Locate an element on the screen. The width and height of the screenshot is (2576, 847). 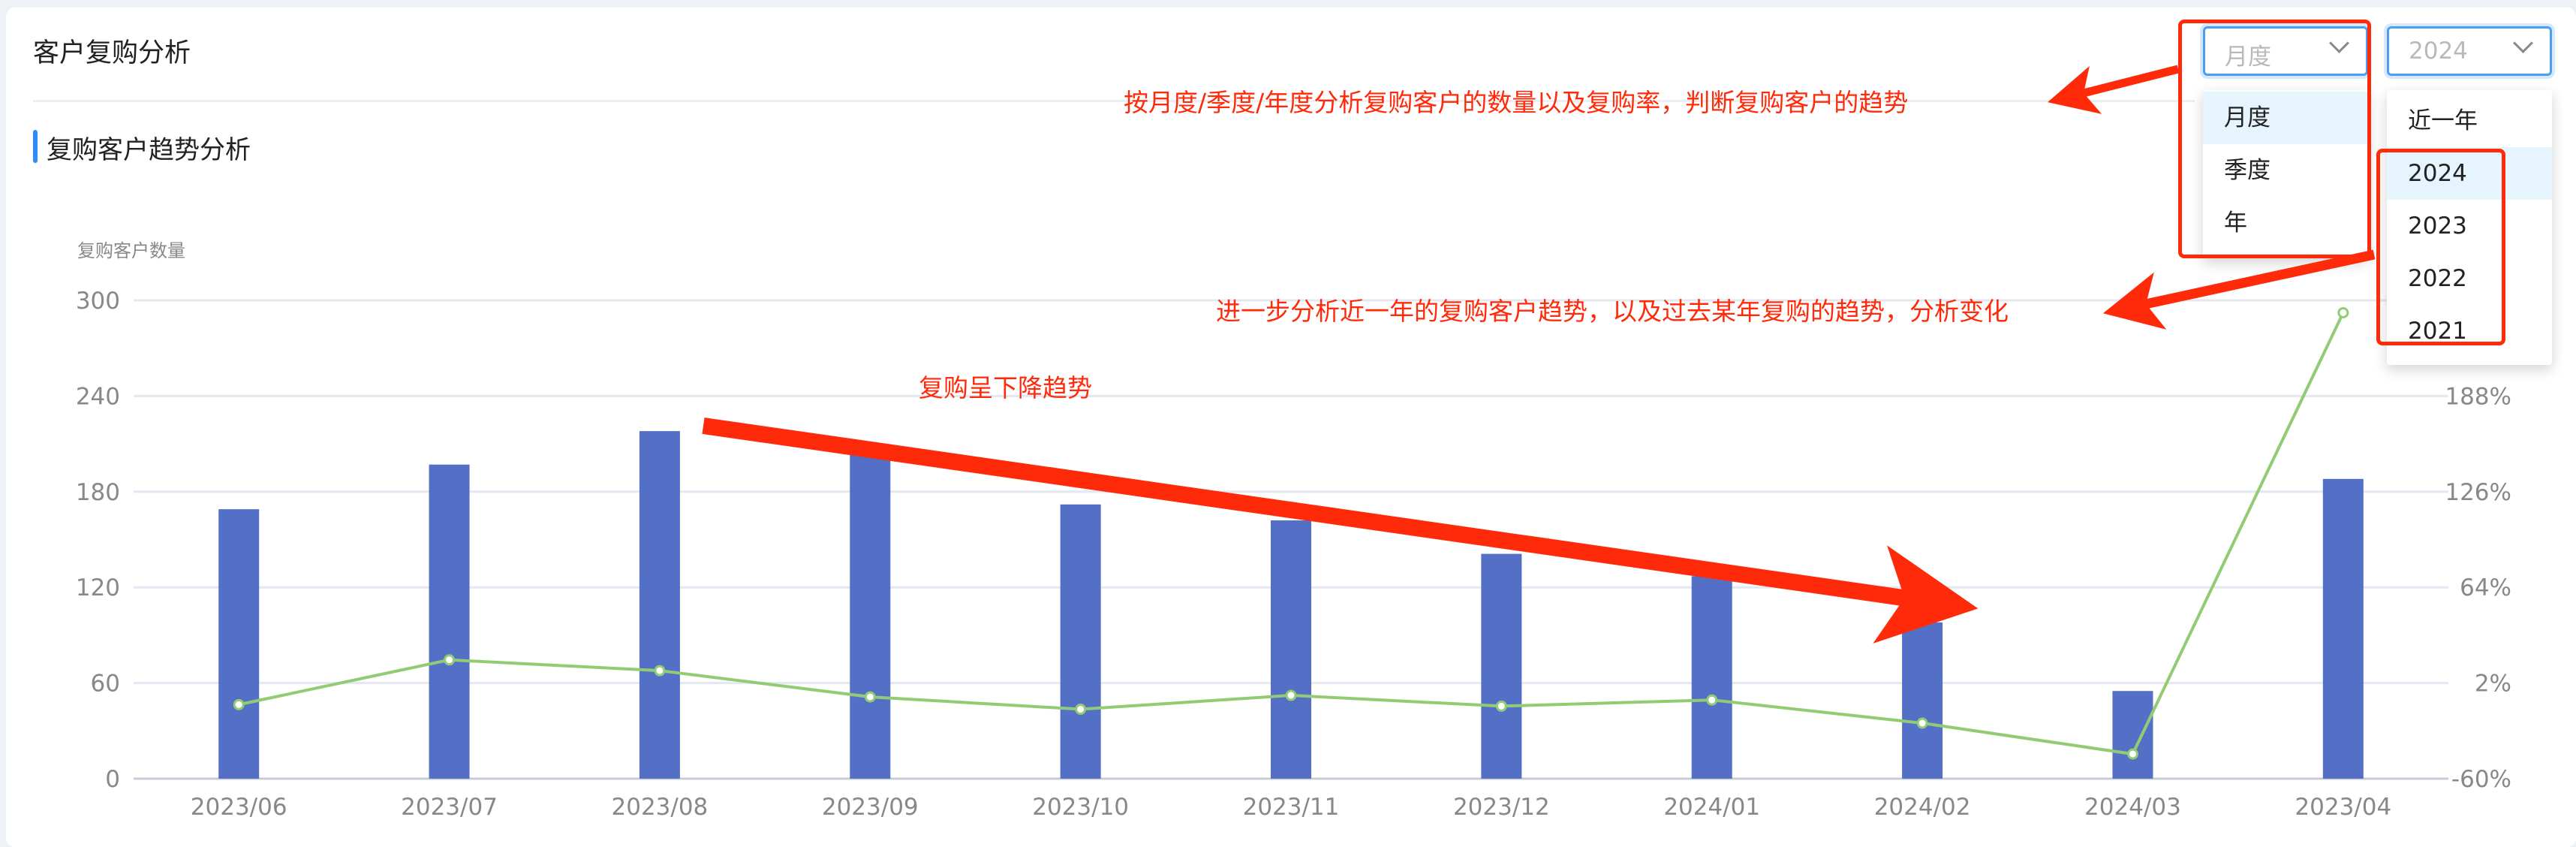
x-tick-label: 2023/07 is located at coordinates (449, 808).